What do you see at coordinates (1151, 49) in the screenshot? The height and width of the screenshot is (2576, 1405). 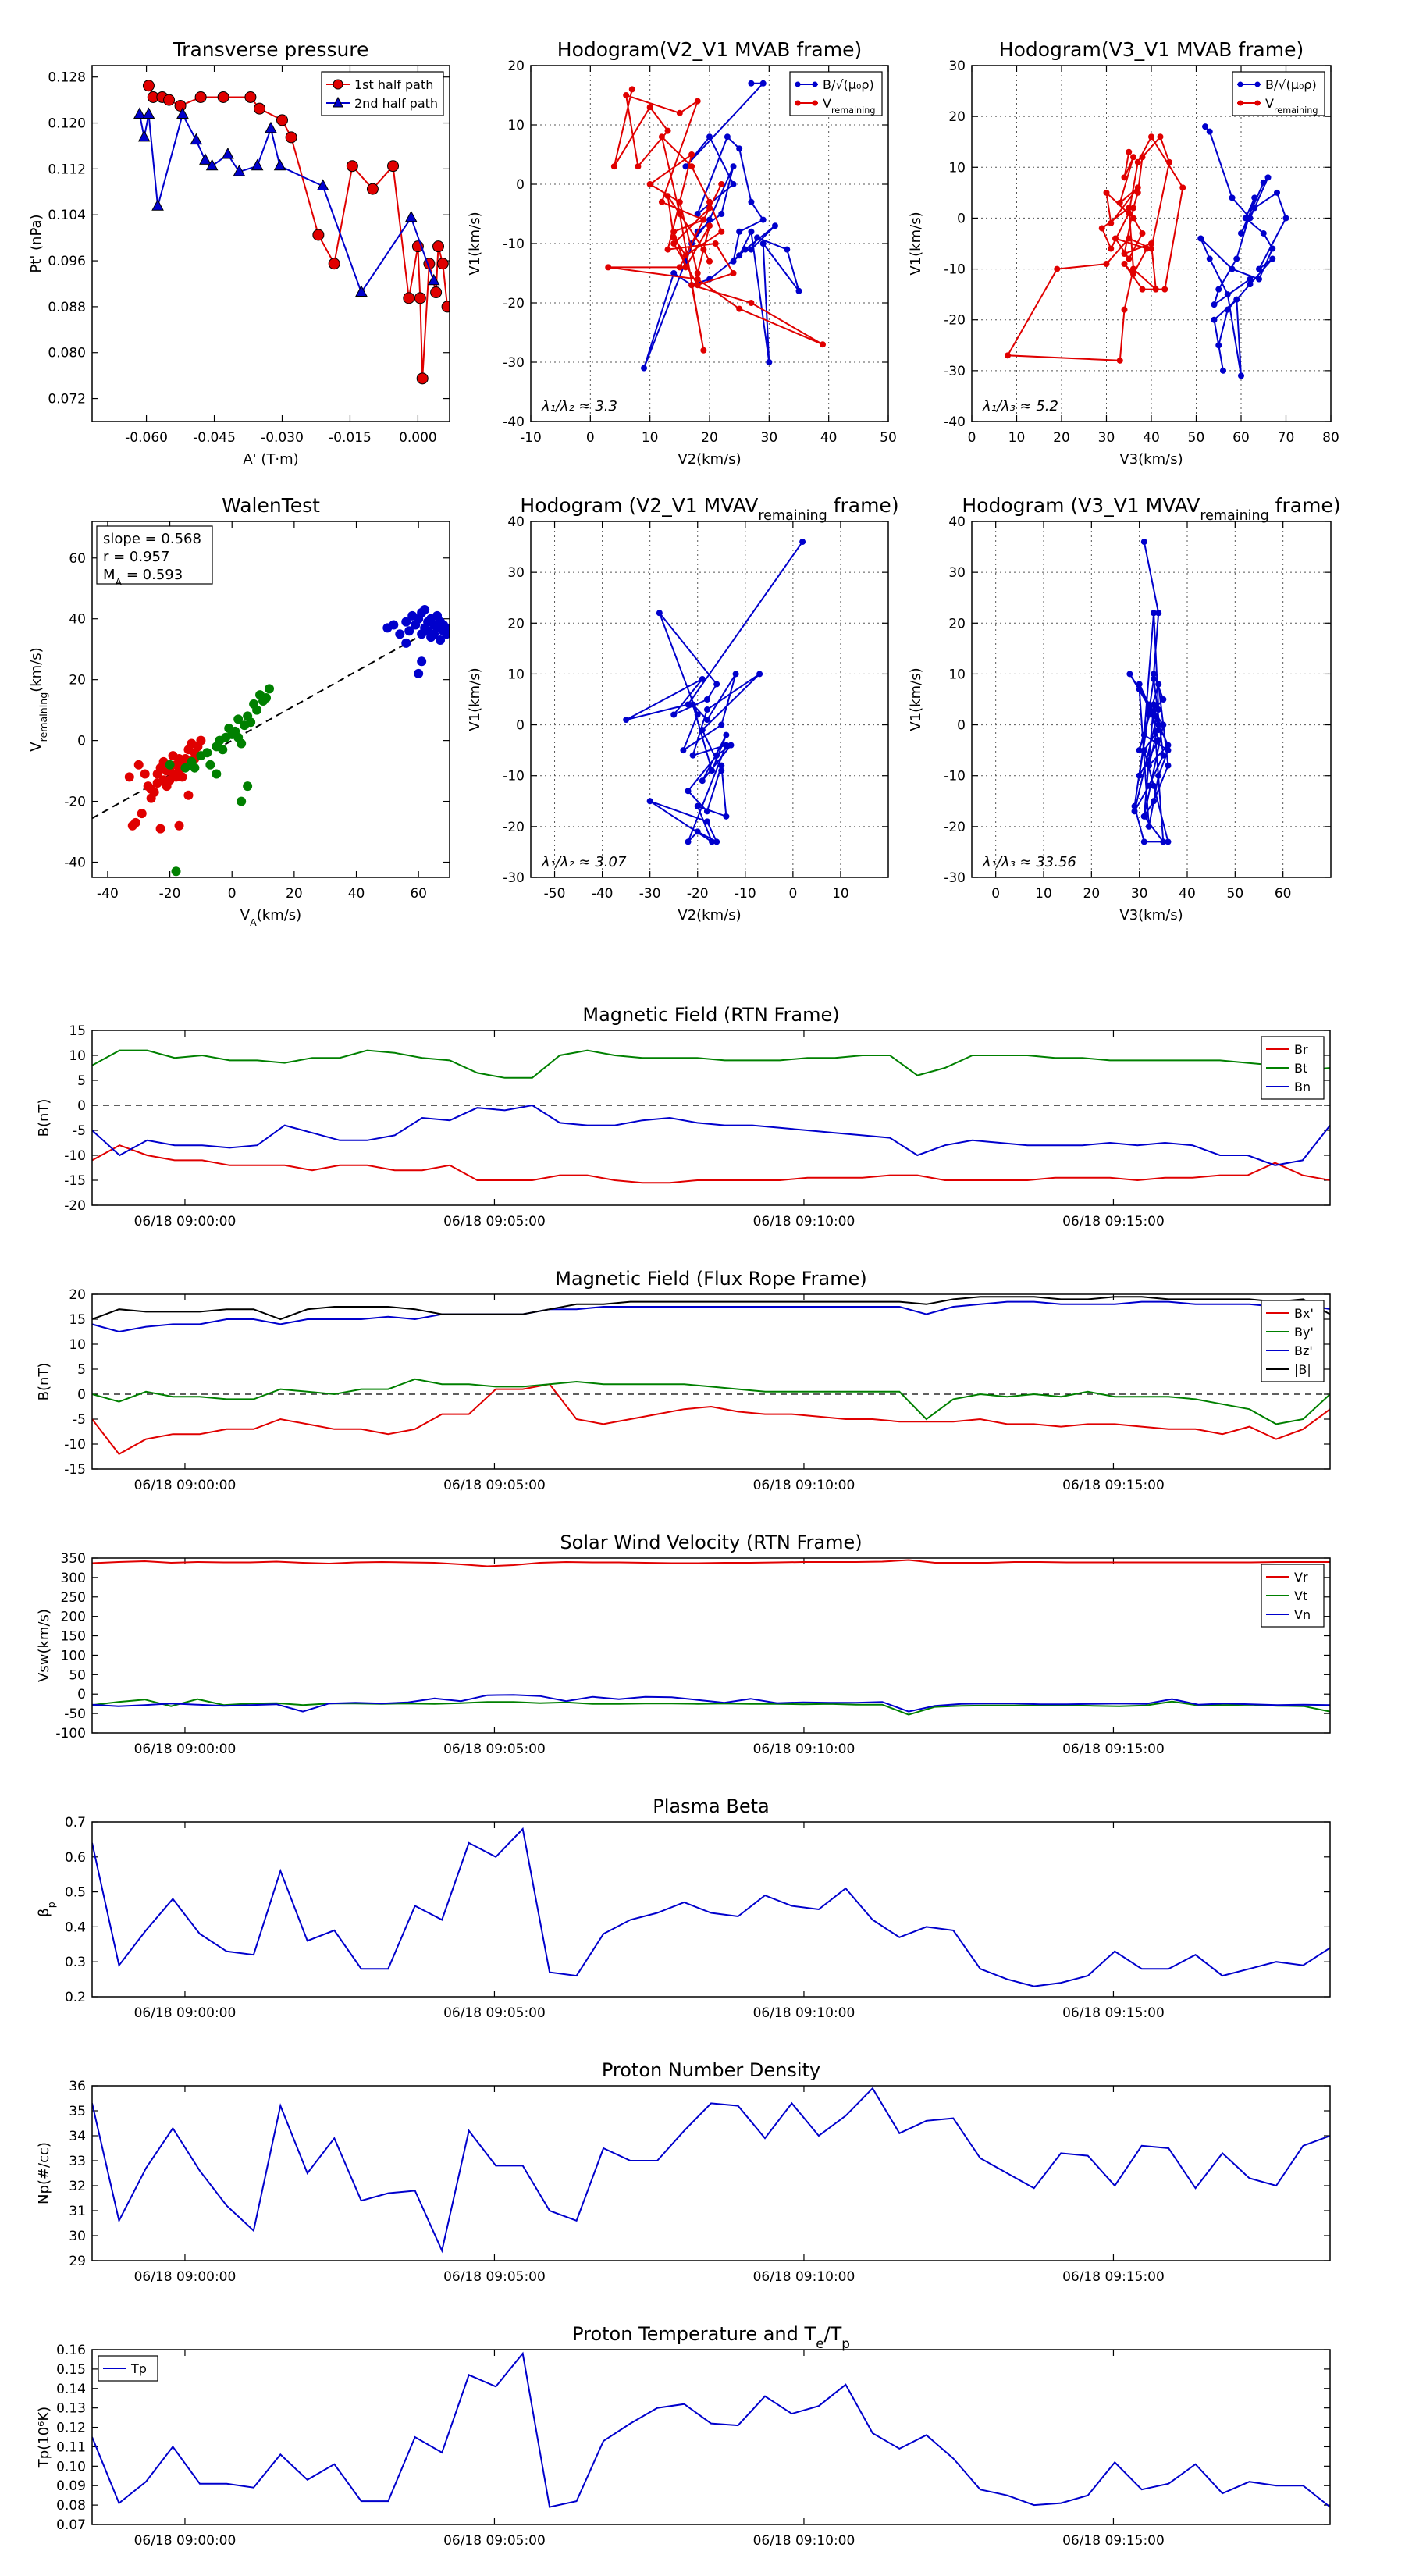 I see `chart-title: Hodogram(V3_V1 MVAB frame)` at bounding box center [1151, 49].